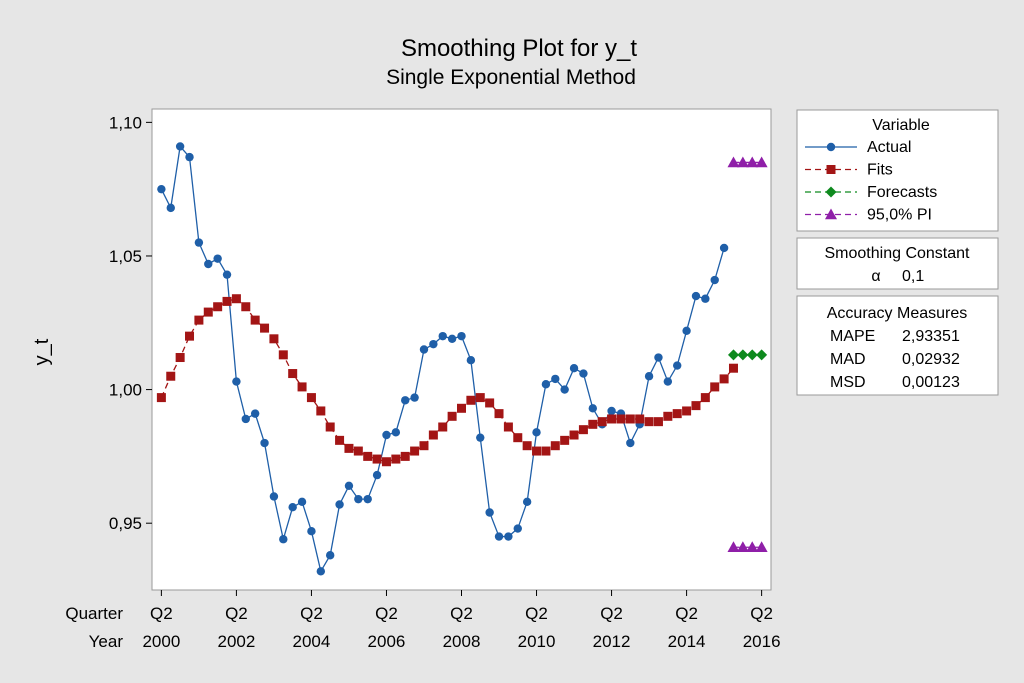 Image resolution: width=1024 pixels, height=683 pixels. Describe the element at coordinates (236, 641) in the screenshot. I see `x-tick-year: 2002` at that location.